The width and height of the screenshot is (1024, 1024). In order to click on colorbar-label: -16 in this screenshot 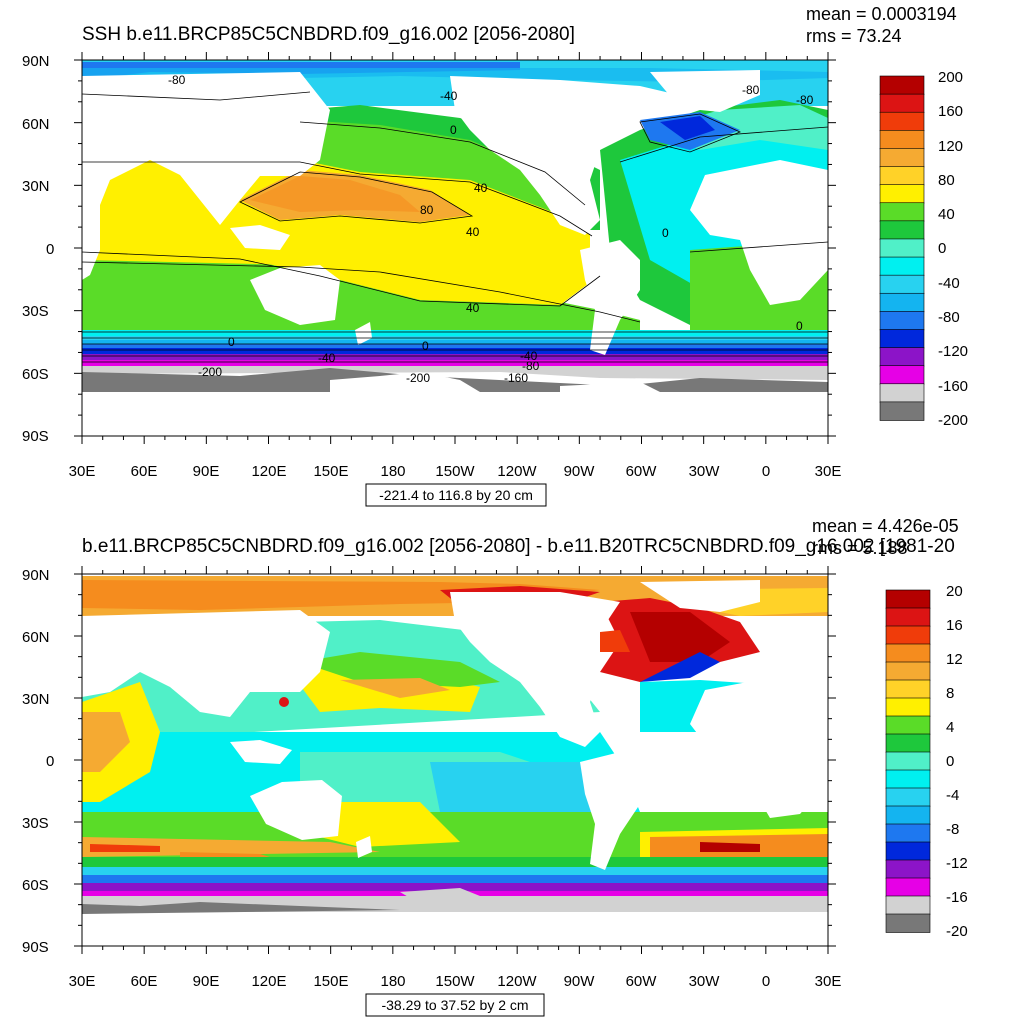, I will do `click(957, 897)`.